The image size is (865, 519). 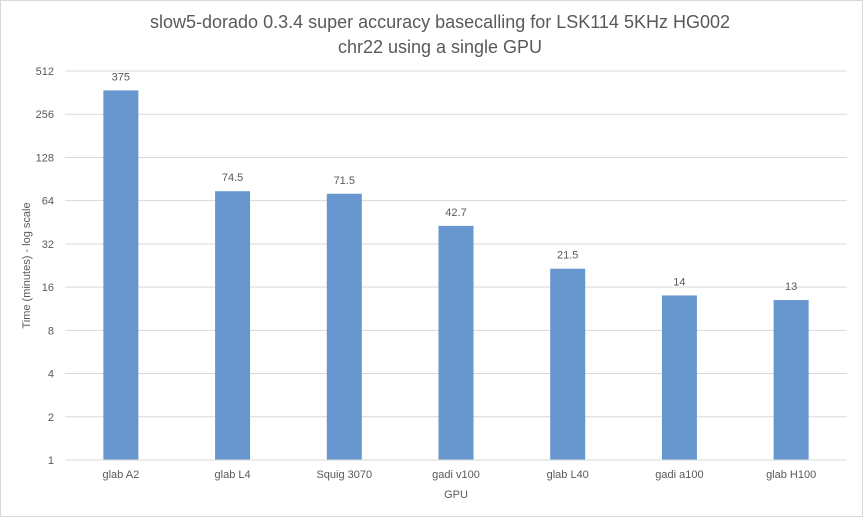 What do you see at coordinates (51, 418) in the screenshot?
I see `y-tick-label: 2` at bounding box center [51, 418].